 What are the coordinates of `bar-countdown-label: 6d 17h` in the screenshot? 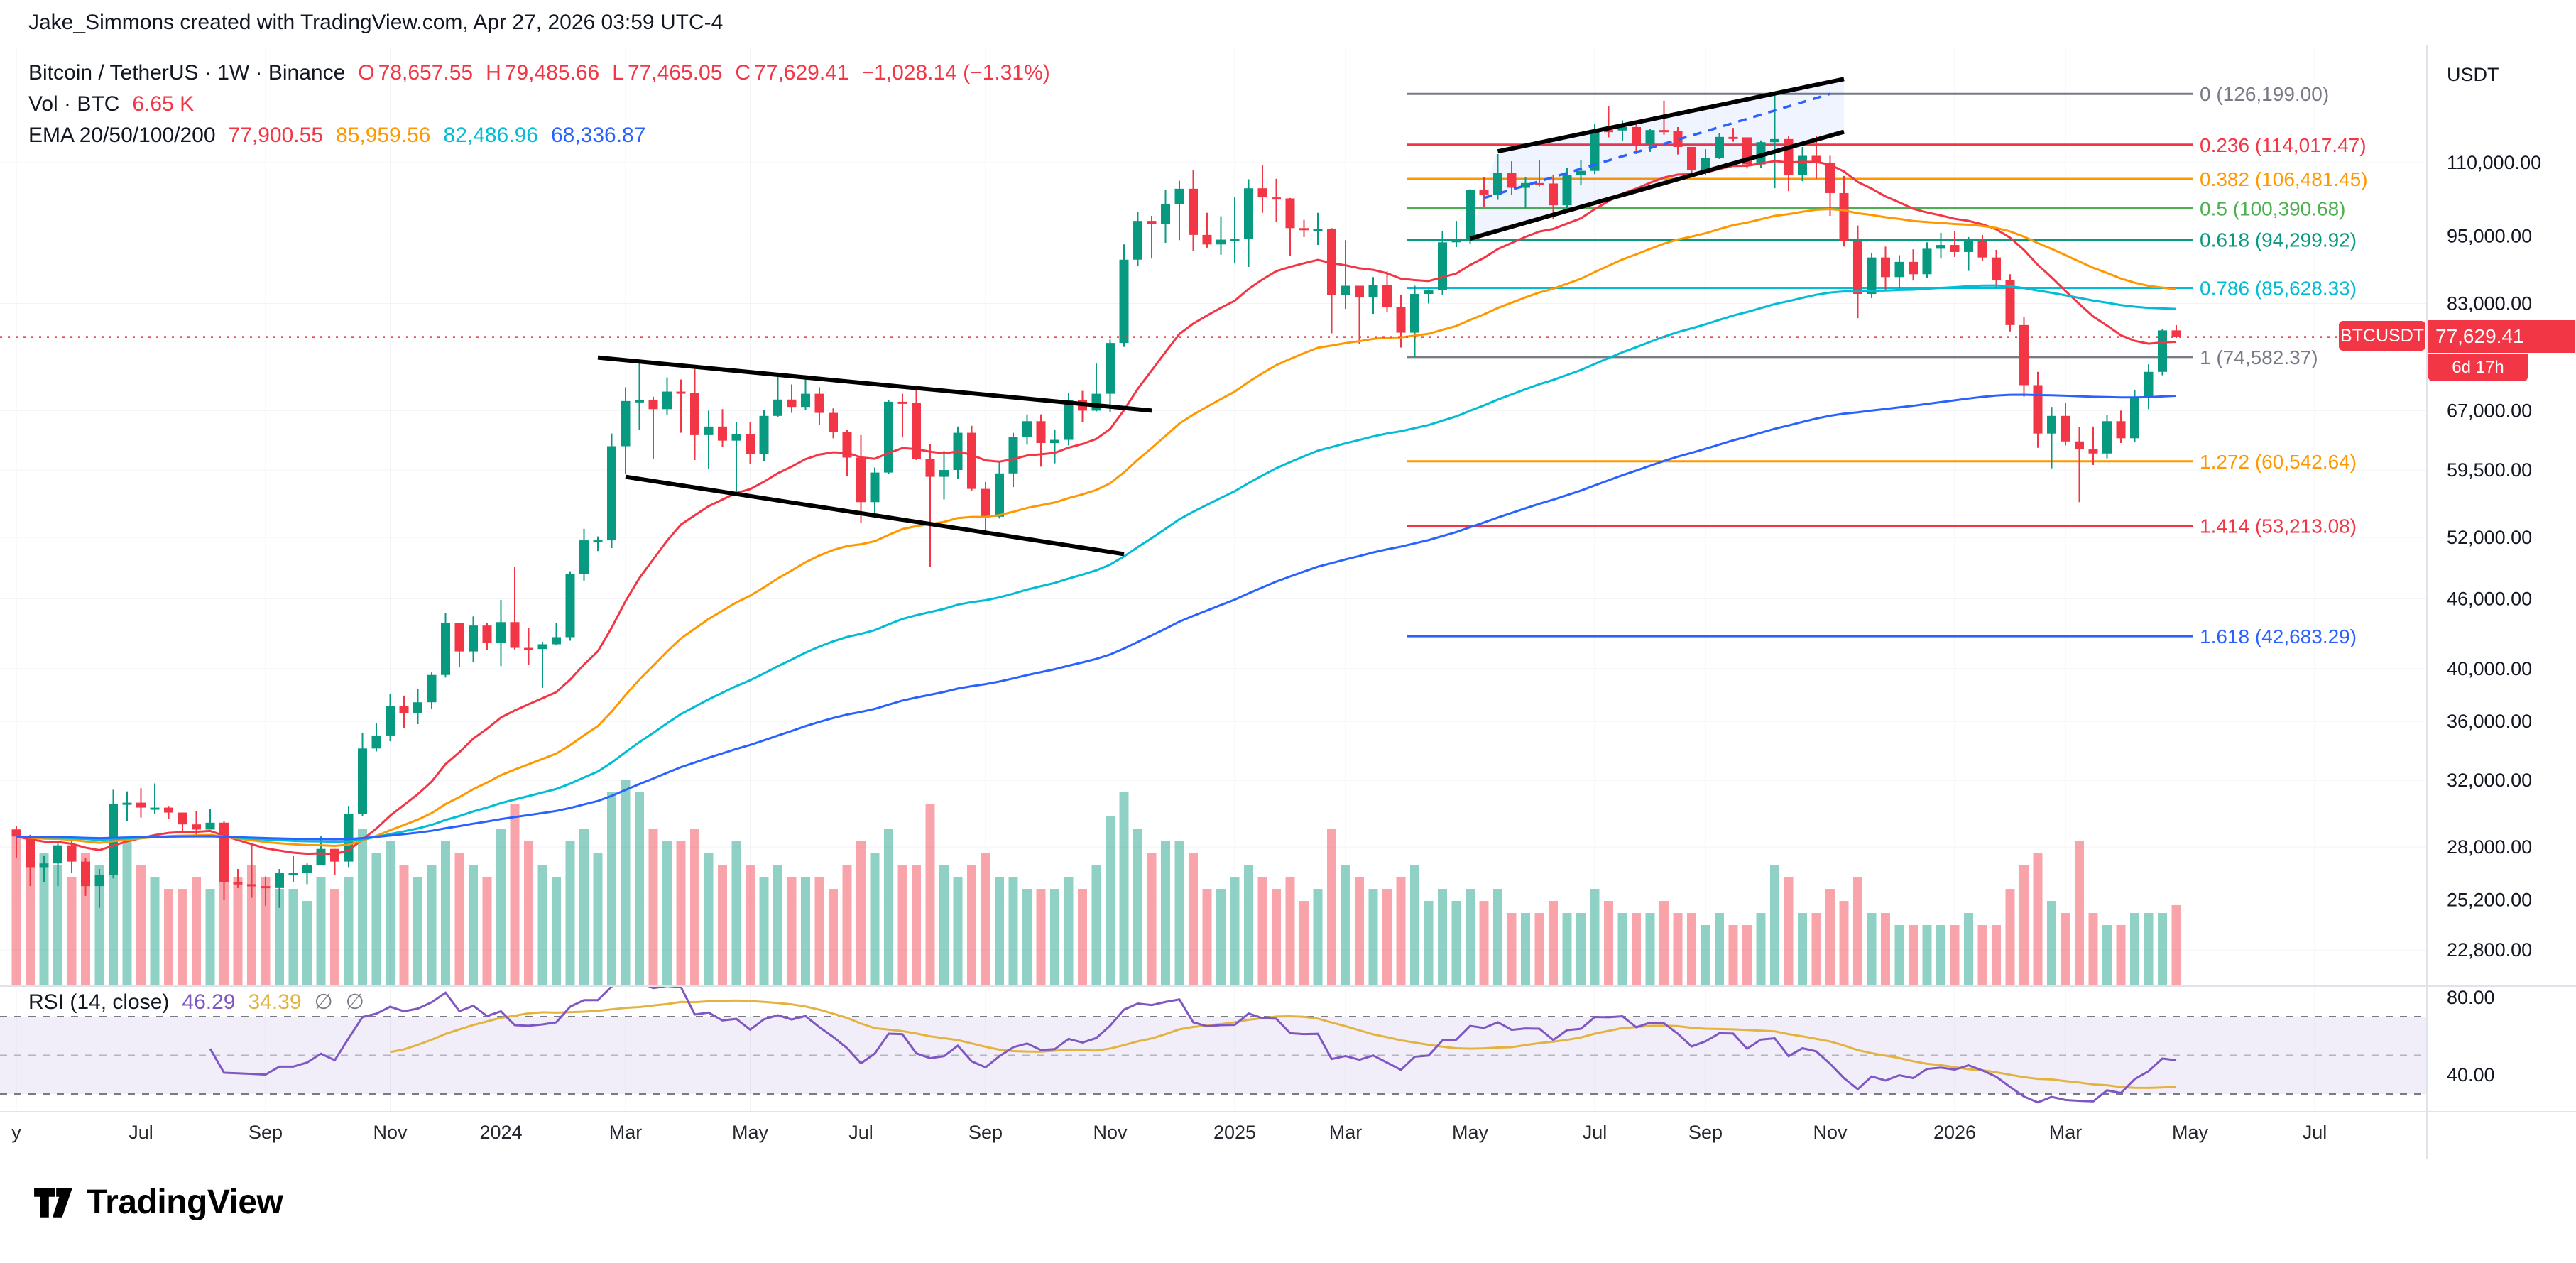 It's located at (2478, 367).